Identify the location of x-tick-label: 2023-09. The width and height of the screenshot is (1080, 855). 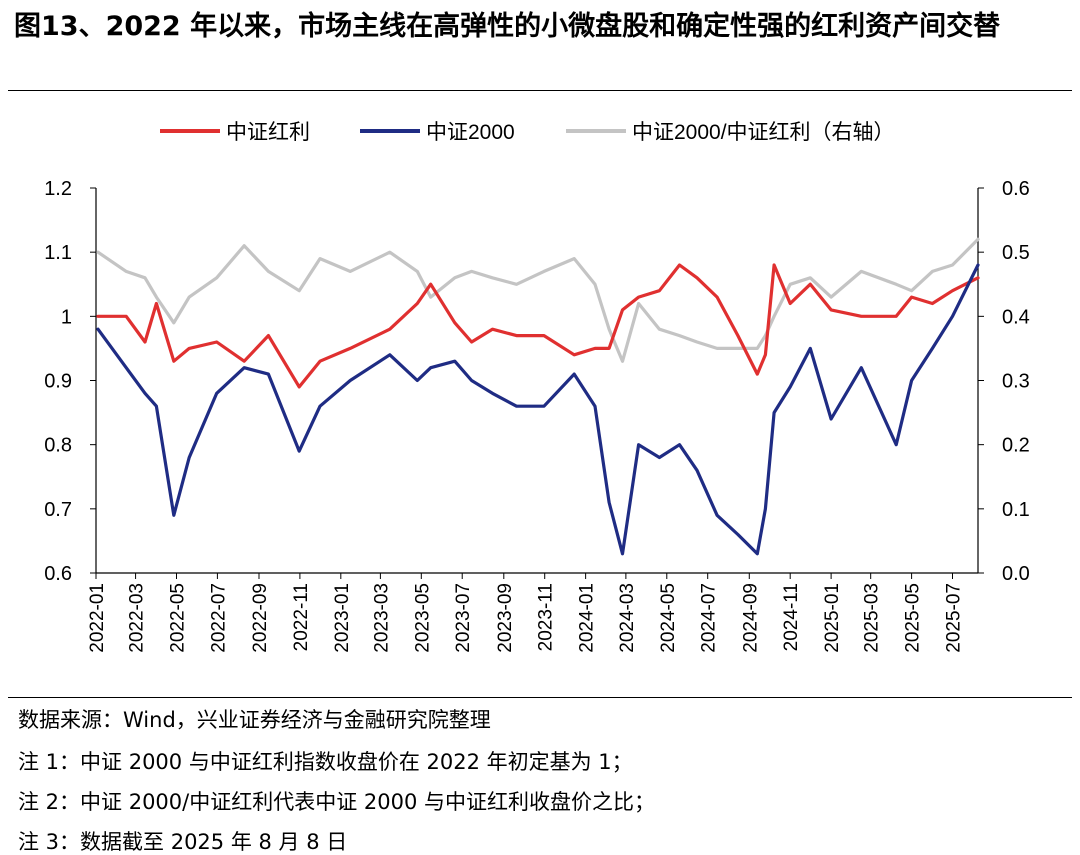
(505, 618).